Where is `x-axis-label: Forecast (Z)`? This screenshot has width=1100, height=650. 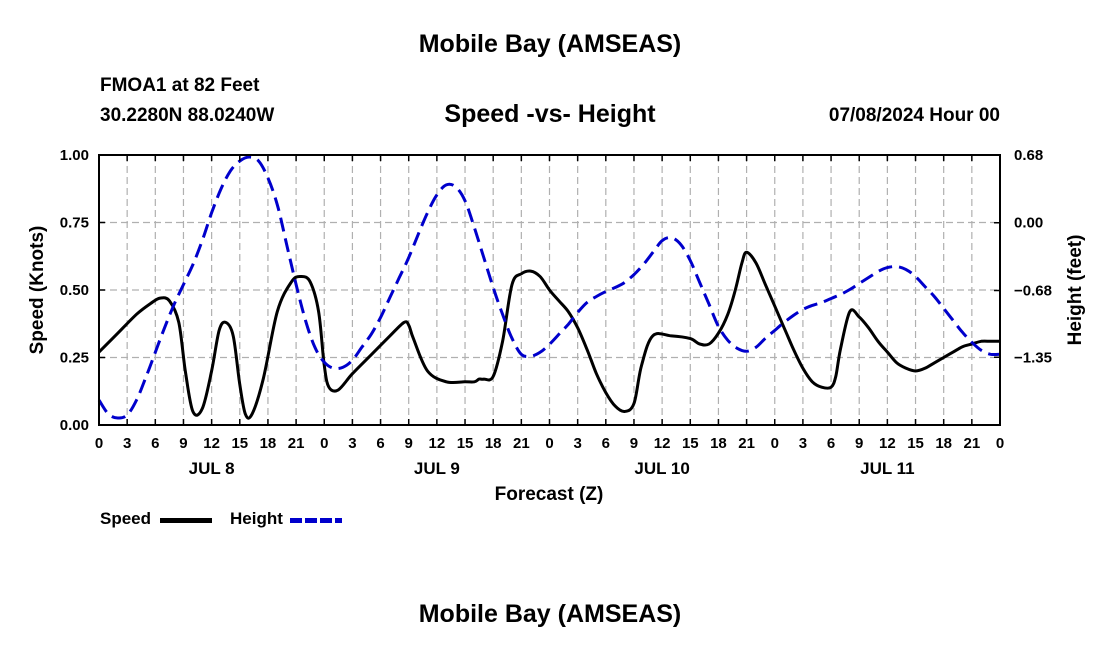
x-axis-label: Forecast (Z) is located at coordinates (549, 494).